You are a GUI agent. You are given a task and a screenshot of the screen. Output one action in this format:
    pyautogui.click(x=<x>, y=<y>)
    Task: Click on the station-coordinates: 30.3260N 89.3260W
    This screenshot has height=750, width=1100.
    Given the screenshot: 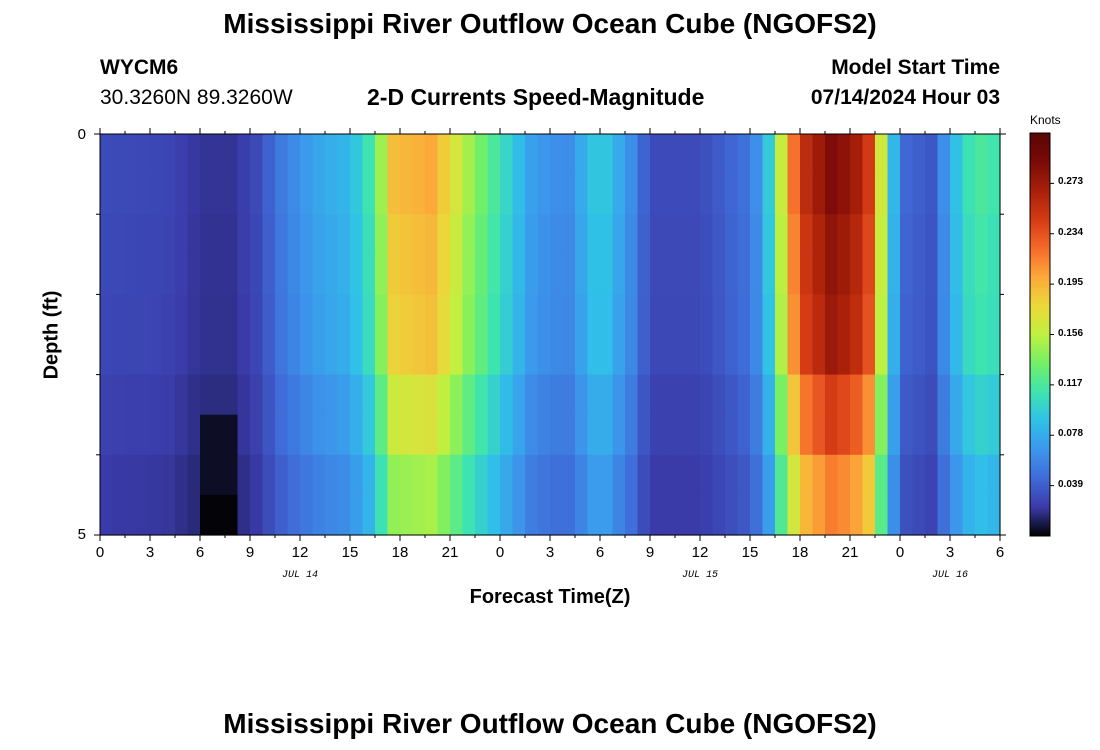 What is the action you would take?
    pyautogui.click(x=196, y=97)
    